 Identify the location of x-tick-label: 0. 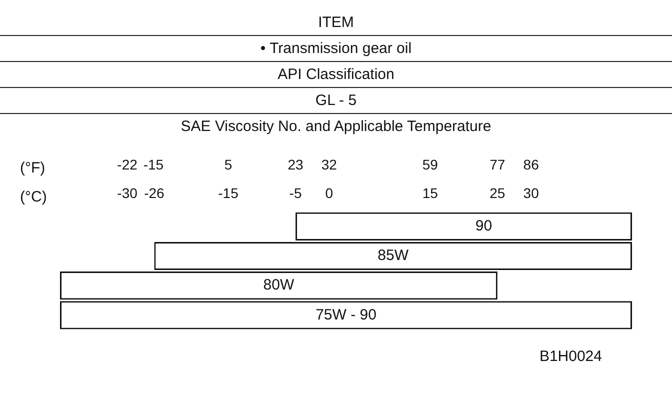
(329, 193).